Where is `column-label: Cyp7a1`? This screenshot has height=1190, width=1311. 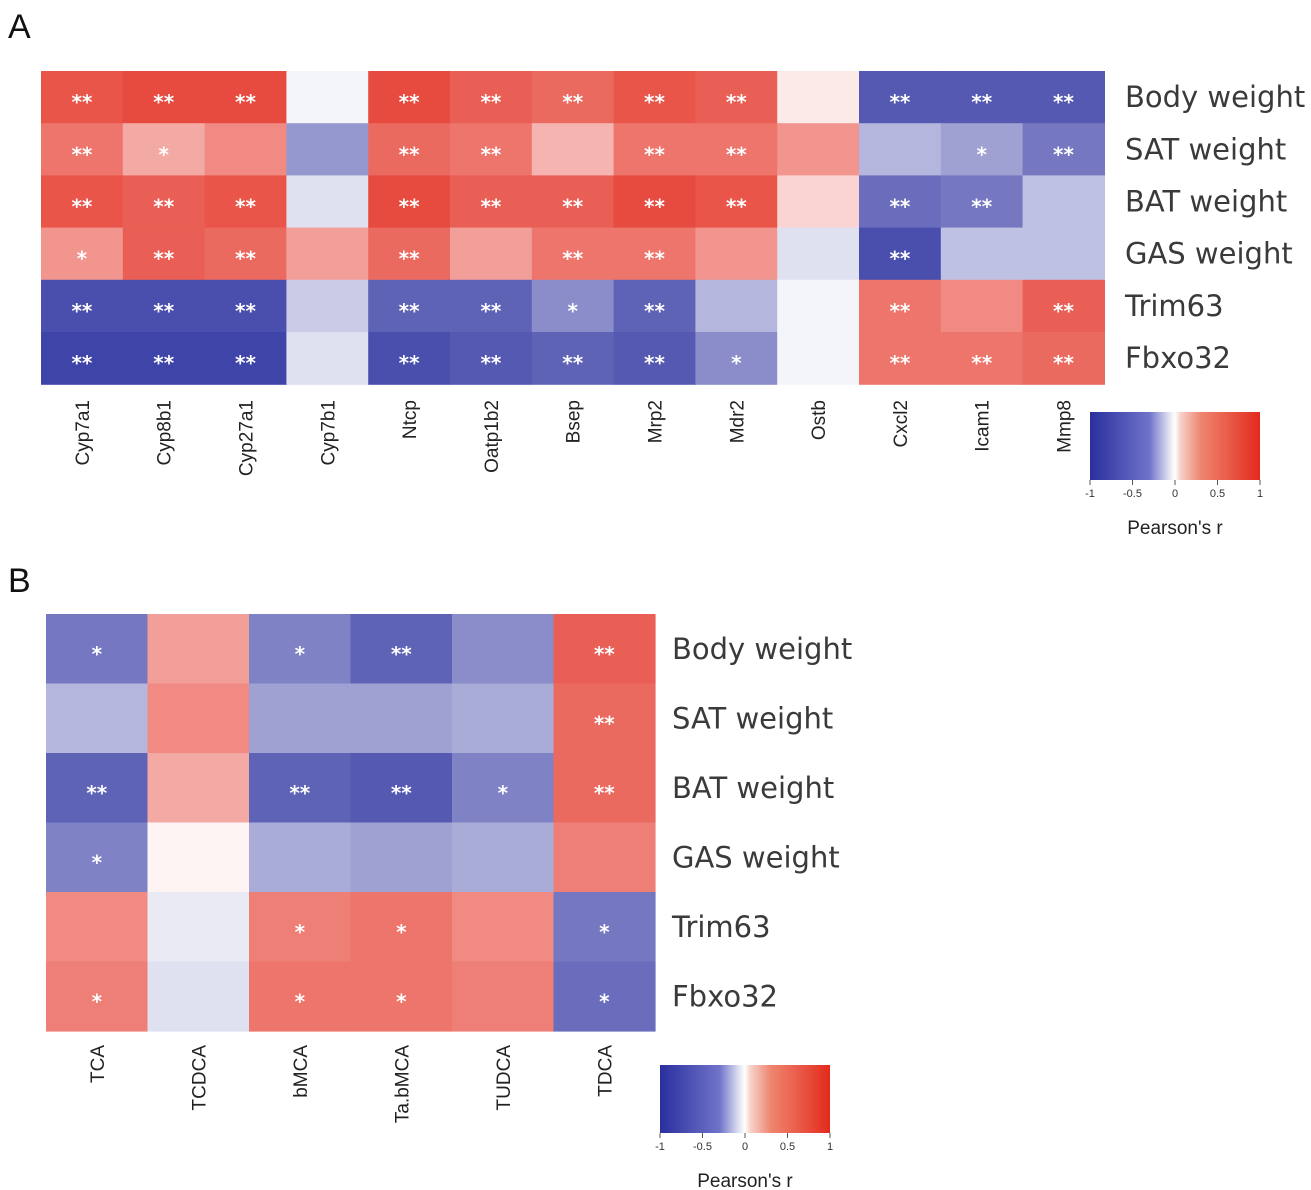 column-label: Cyp7a1 is located at coordinates (83, 433).